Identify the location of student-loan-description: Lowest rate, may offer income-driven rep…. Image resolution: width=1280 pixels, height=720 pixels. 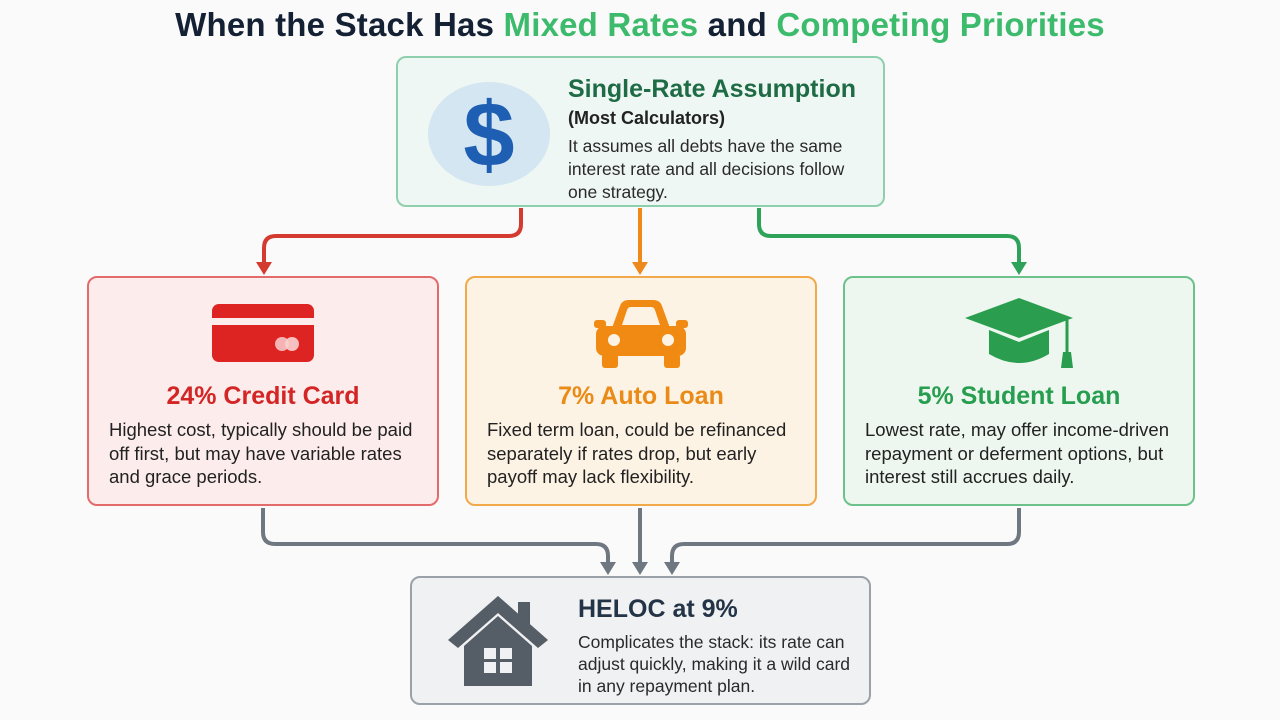
(1017, 453).